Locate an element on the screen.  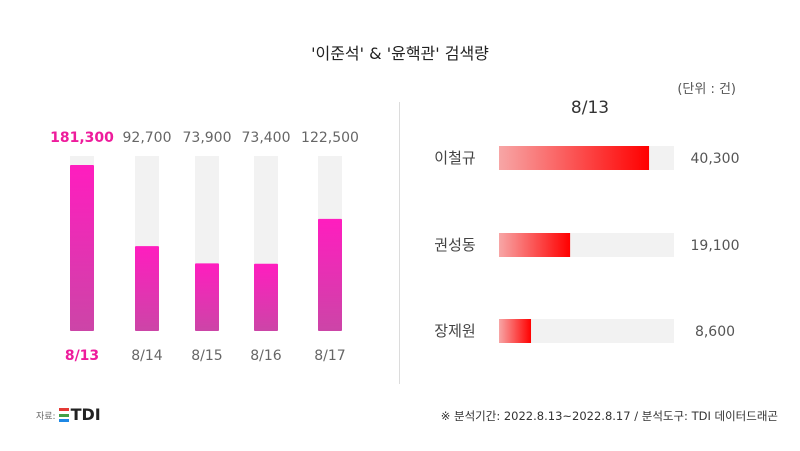
hbar-value-label: 40,300 is located at coordinates (715, 159).